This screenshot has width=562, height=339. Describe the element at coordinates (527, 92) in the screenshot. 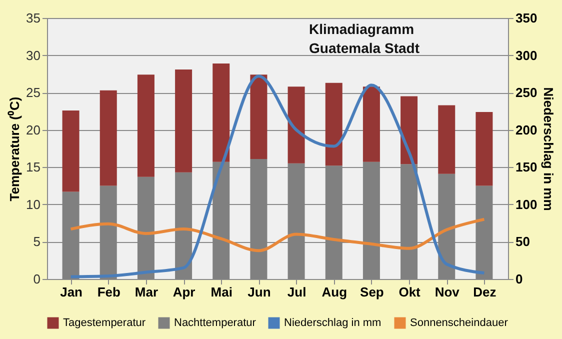

I see `y2-tick-label: 250` at that location.